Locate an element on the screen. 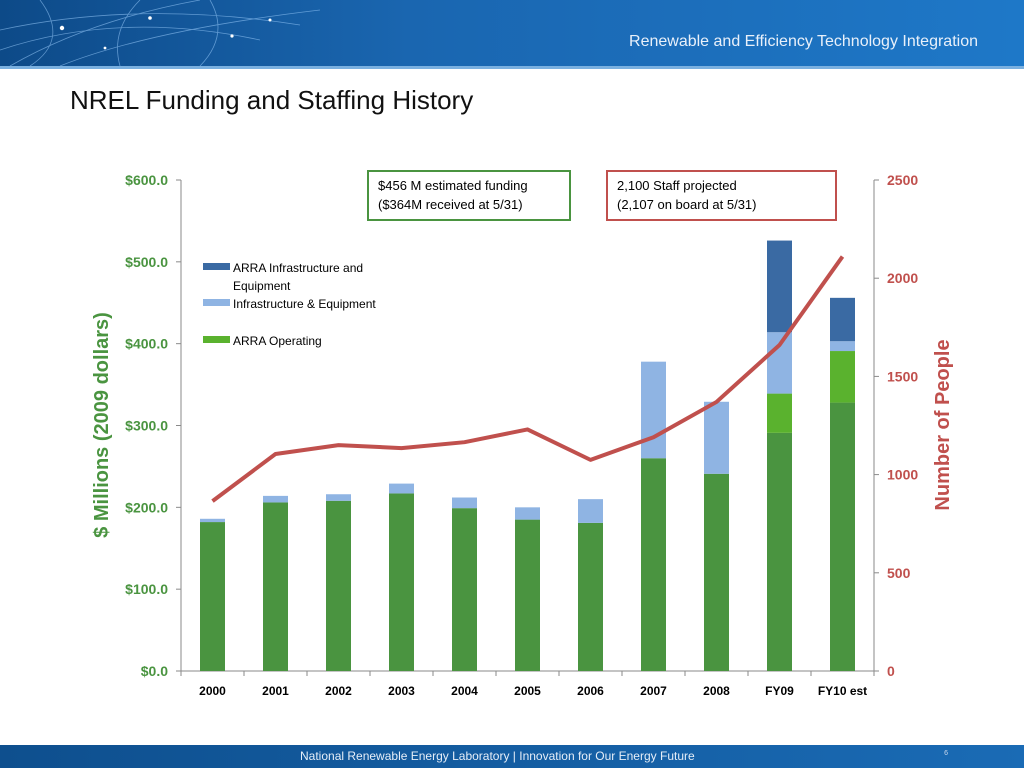 The height and width of the screenshot is (768, 1024). x-tick-label: 2006 is located at coordinates (590, 691).